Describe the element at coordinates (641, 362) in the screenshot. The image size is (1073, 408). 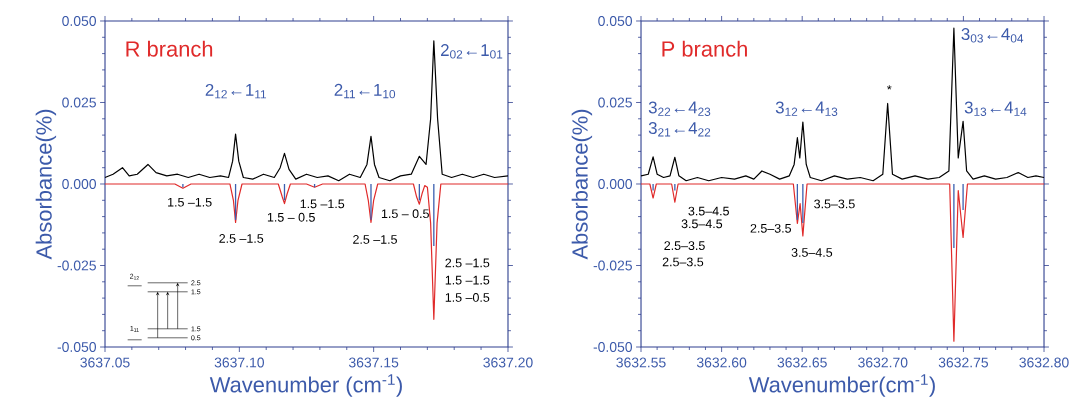
I see `x-tick-label: 3632.55` at that location.